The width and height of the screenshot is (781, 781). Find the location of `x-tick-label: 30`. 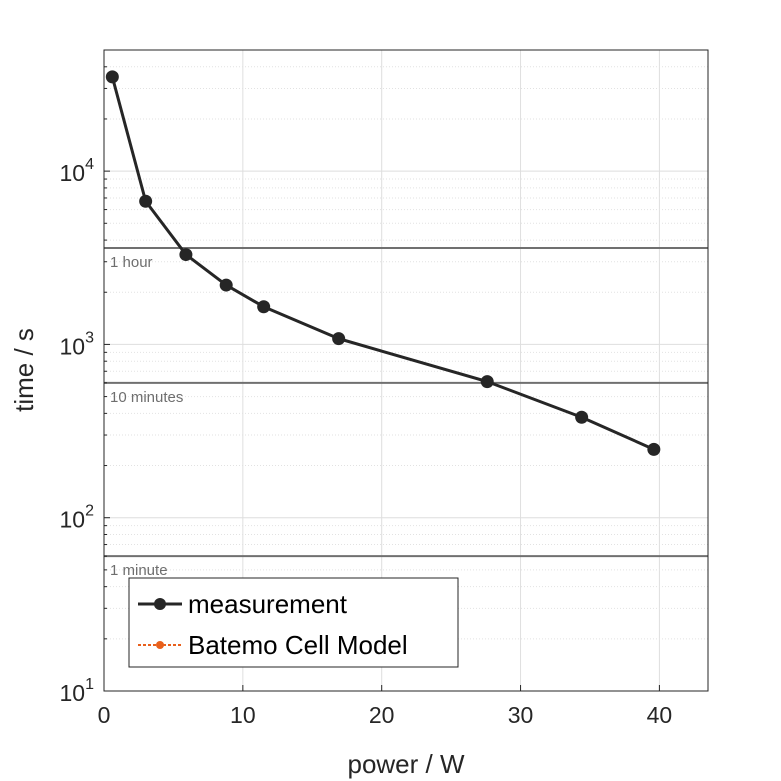

x-tick-label: 30 is located at coordinates (521, 715).